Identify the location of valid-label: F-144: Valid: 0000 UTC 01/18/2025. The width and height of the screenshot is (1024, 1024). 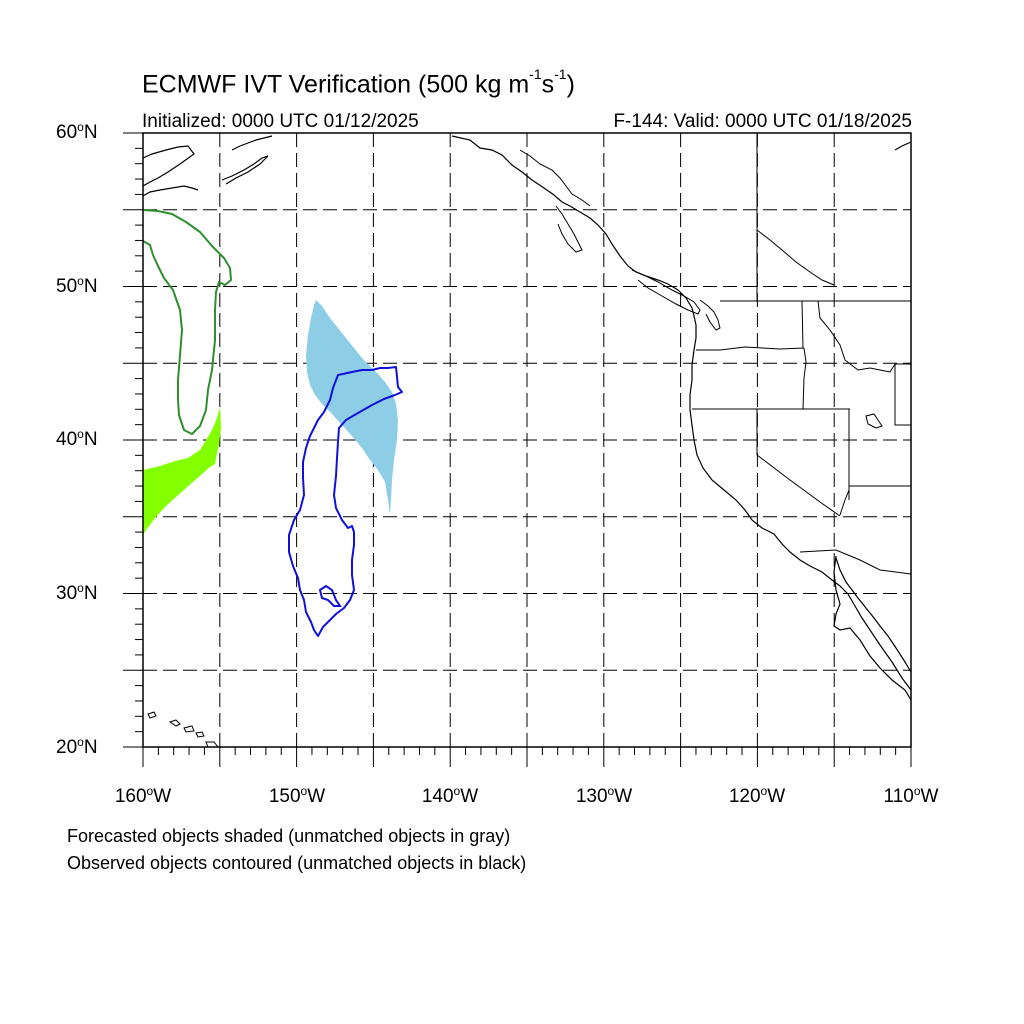
(762, 121).